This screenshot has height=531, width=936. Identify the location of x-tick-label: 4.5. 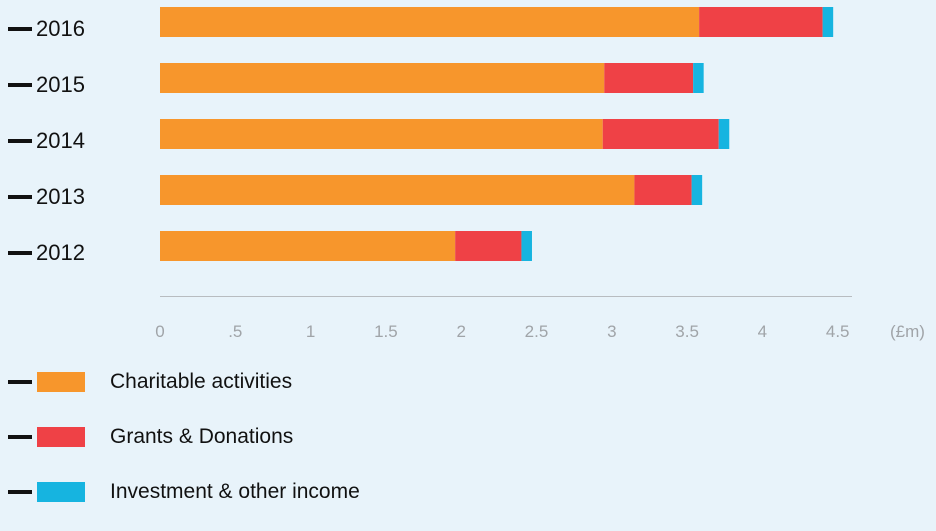
(838, 331).